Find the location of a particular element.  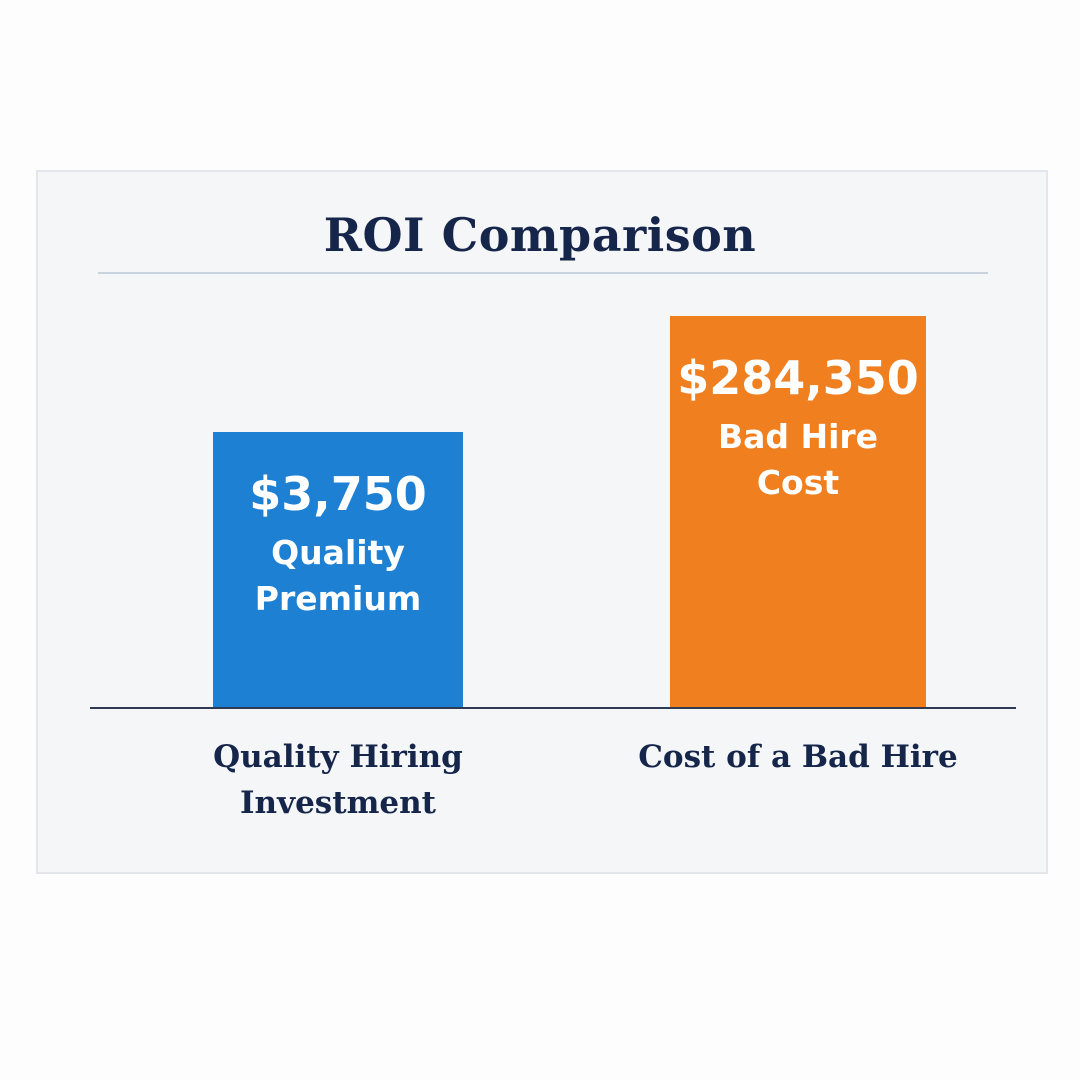

category-label-2-1: Cost of a Bad Hire is located at coordinates (797, 757).